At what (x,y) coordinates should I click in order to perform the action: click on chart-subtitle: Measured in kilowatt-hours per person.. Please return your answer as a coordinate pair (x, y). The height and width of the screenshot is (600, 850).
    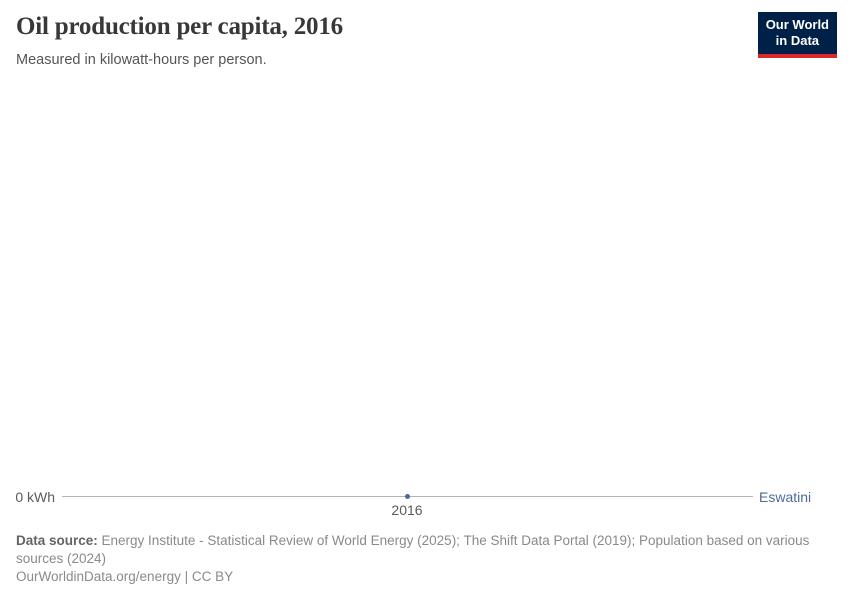
    Looking at the image, I should click on (141, 60).